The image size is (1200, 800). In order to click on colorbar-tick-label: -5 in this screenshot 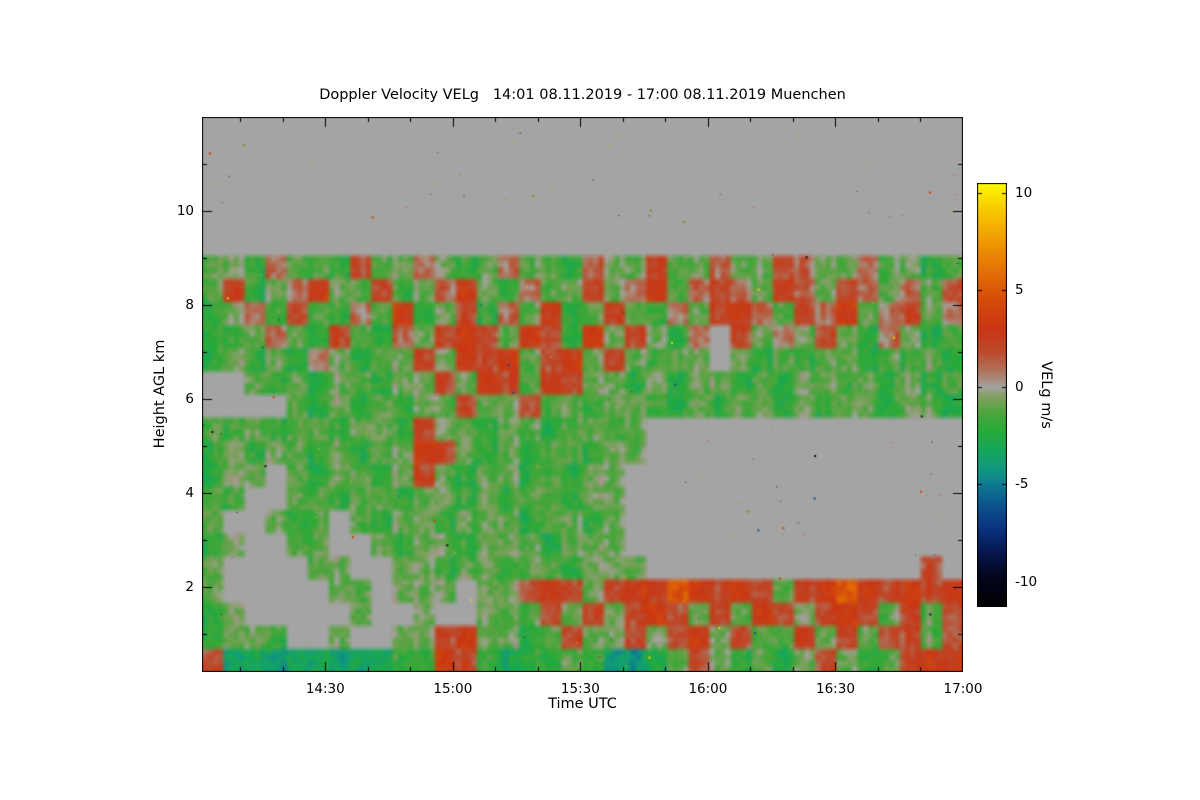, I will do `click(1022, 484)`.